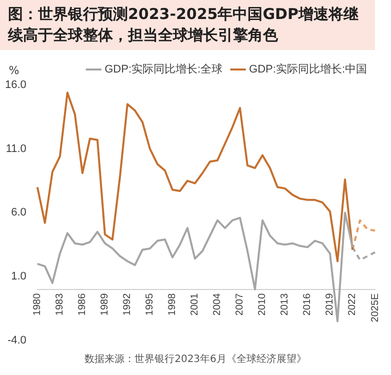 This screenshot has height=375, width=391. I want to click on x-tick-label: 1986, so click(82, 304).